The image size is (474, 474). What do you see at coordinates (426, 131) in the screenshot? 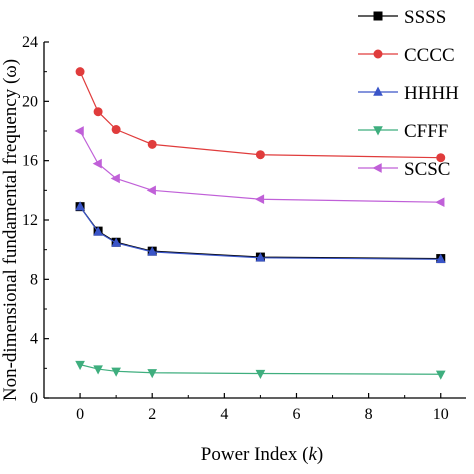
I see `legend-label-cfff: CFFF` at bounding box center [426, 131].